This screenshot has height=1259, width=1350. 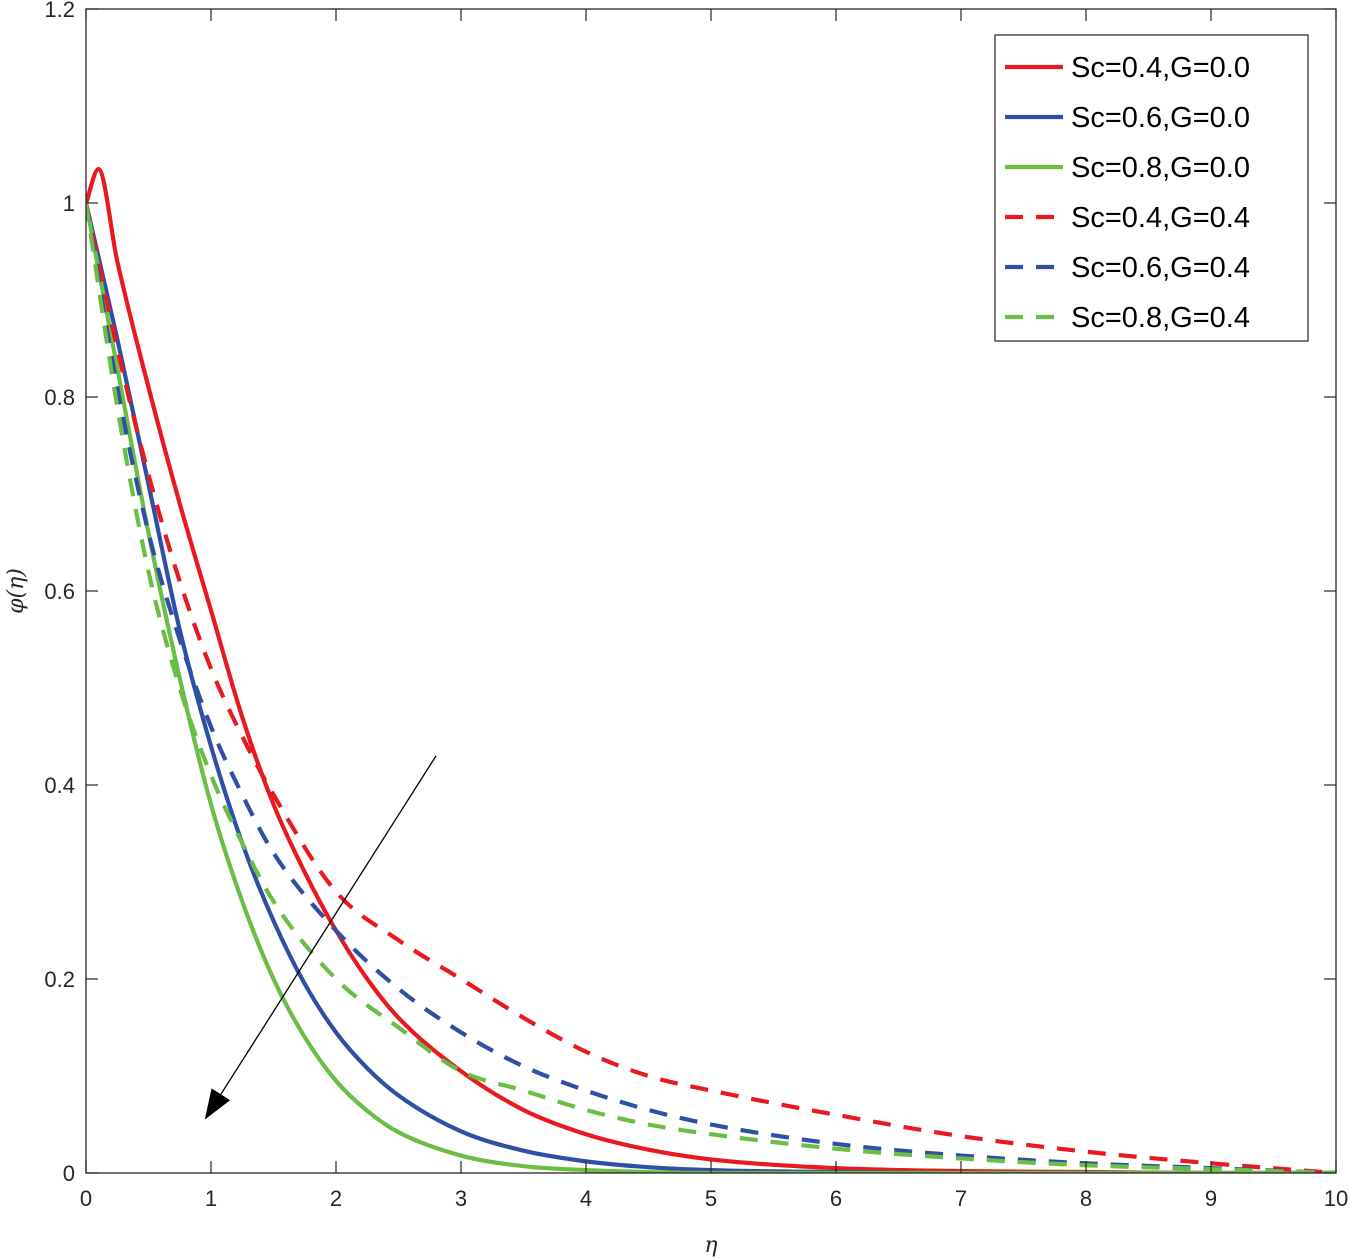 What do you see at coordinates (69, 203) in the screenshot?
I see `y-tick-label: 1` at bounding box center [69, 203].